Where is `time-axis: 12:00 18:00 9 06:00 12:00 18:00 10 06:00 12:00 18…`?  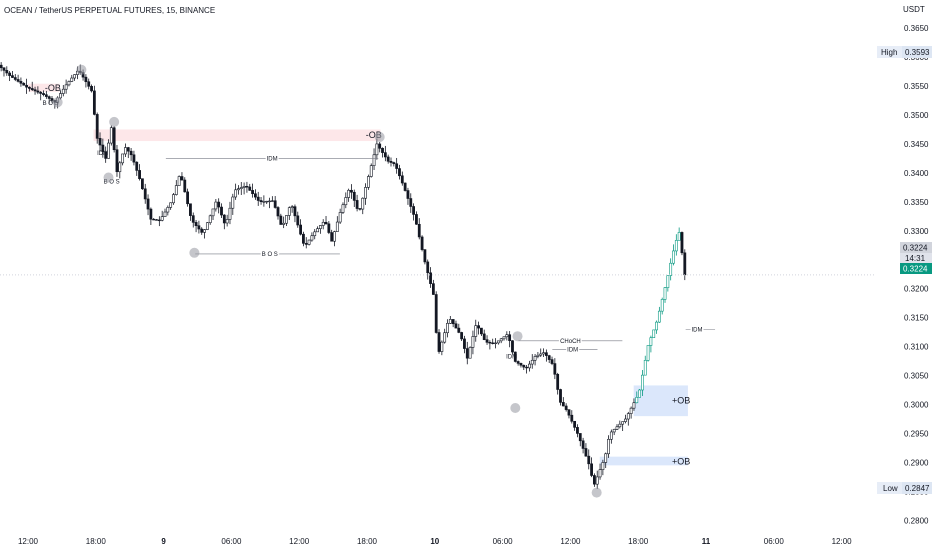 time-axis: 12:00 18:00 9 06:00 12:00 18:00 10 06:00 12:00 18… is located at coordinates (435, 541).